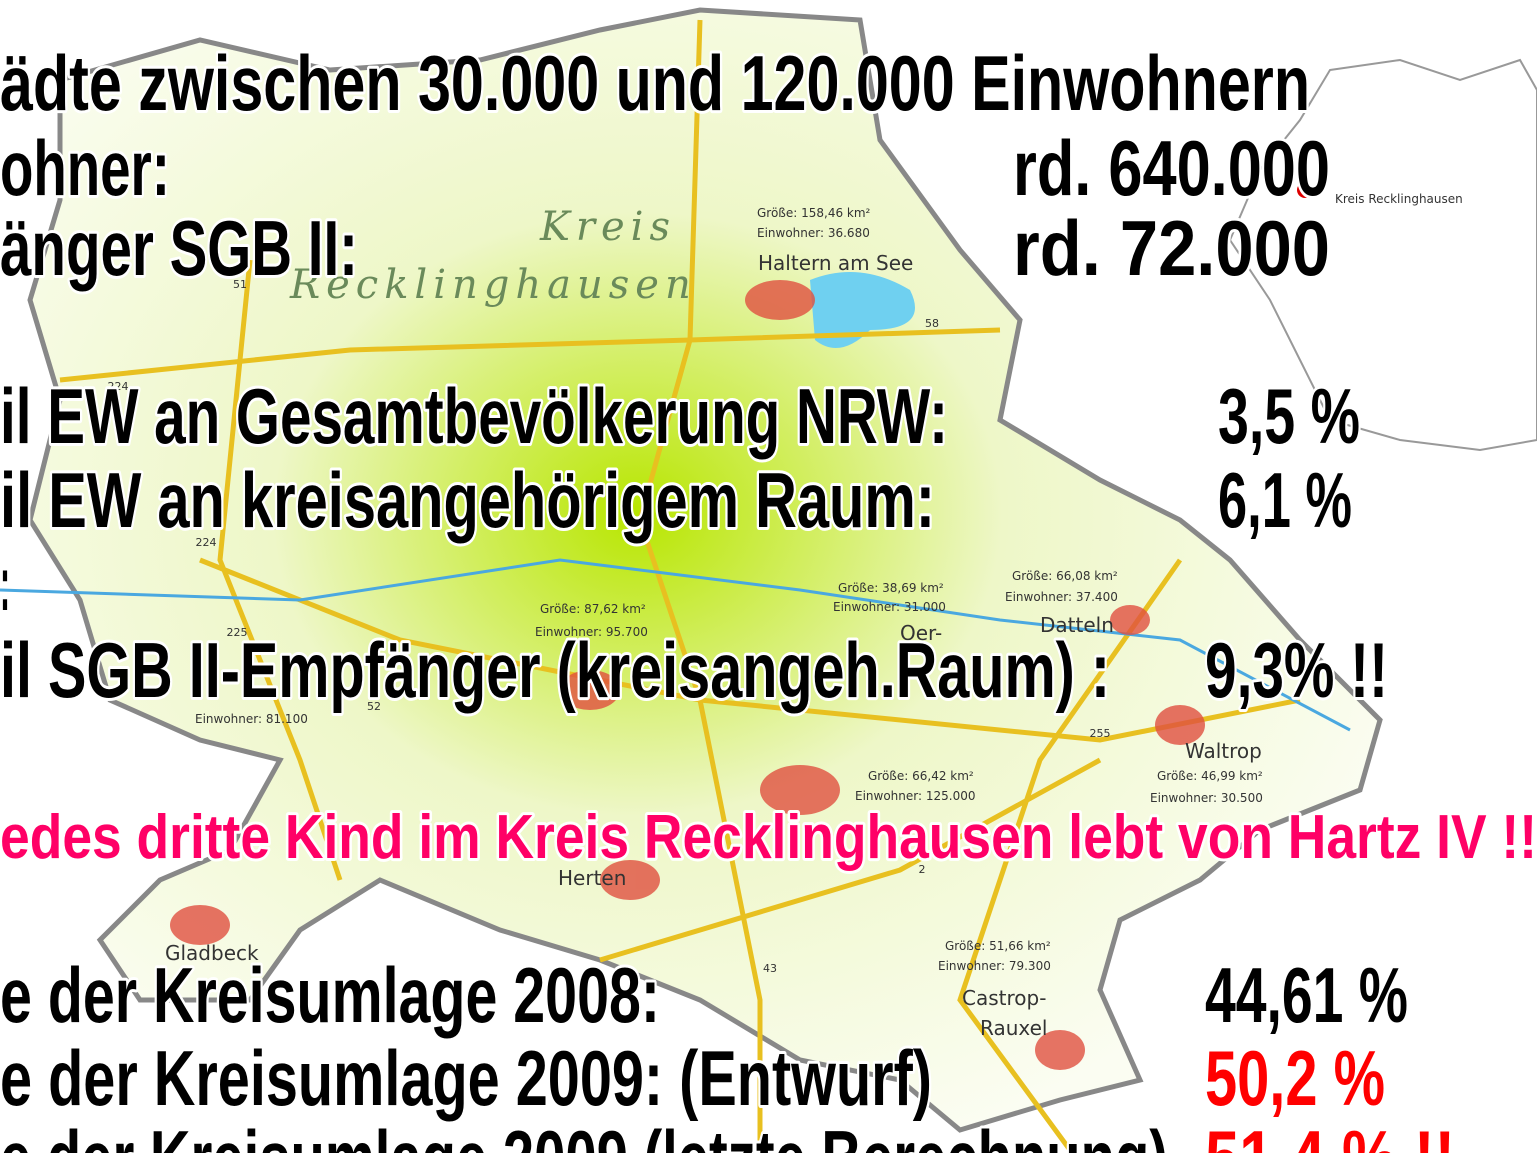 This screenshot has height=1153, width=1537. What do you see at coordinates (593, 609) in the screenshot?
I see `town-fact: Größe: 87,62 km²` at bounding box center [593, 609].